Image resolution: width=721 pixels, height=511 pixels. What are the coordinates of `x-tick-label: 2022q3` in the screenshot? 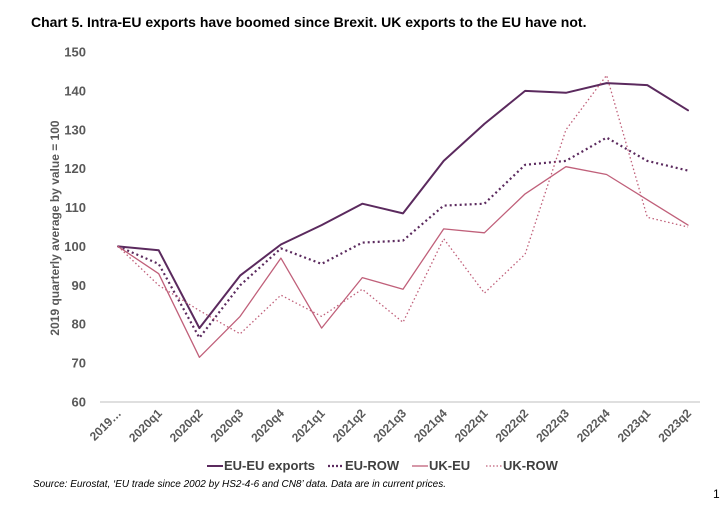 It's located at (552, 425).